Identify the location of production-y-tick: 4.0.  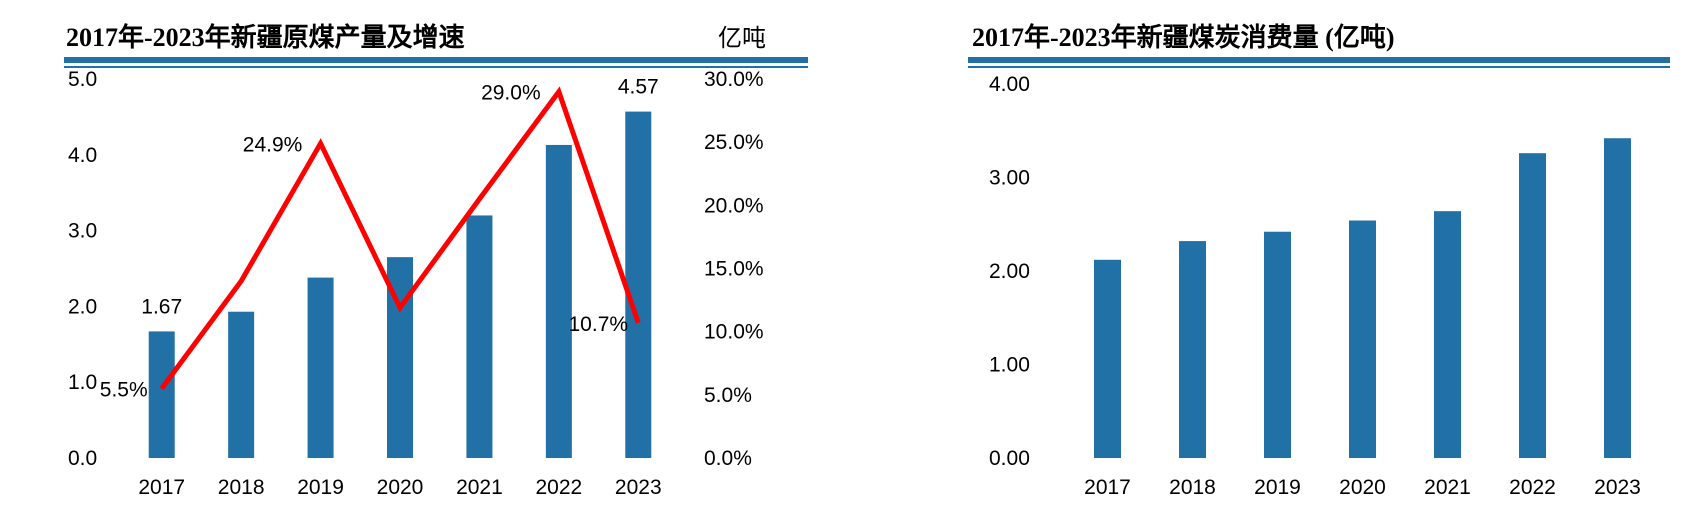
(82, 155).